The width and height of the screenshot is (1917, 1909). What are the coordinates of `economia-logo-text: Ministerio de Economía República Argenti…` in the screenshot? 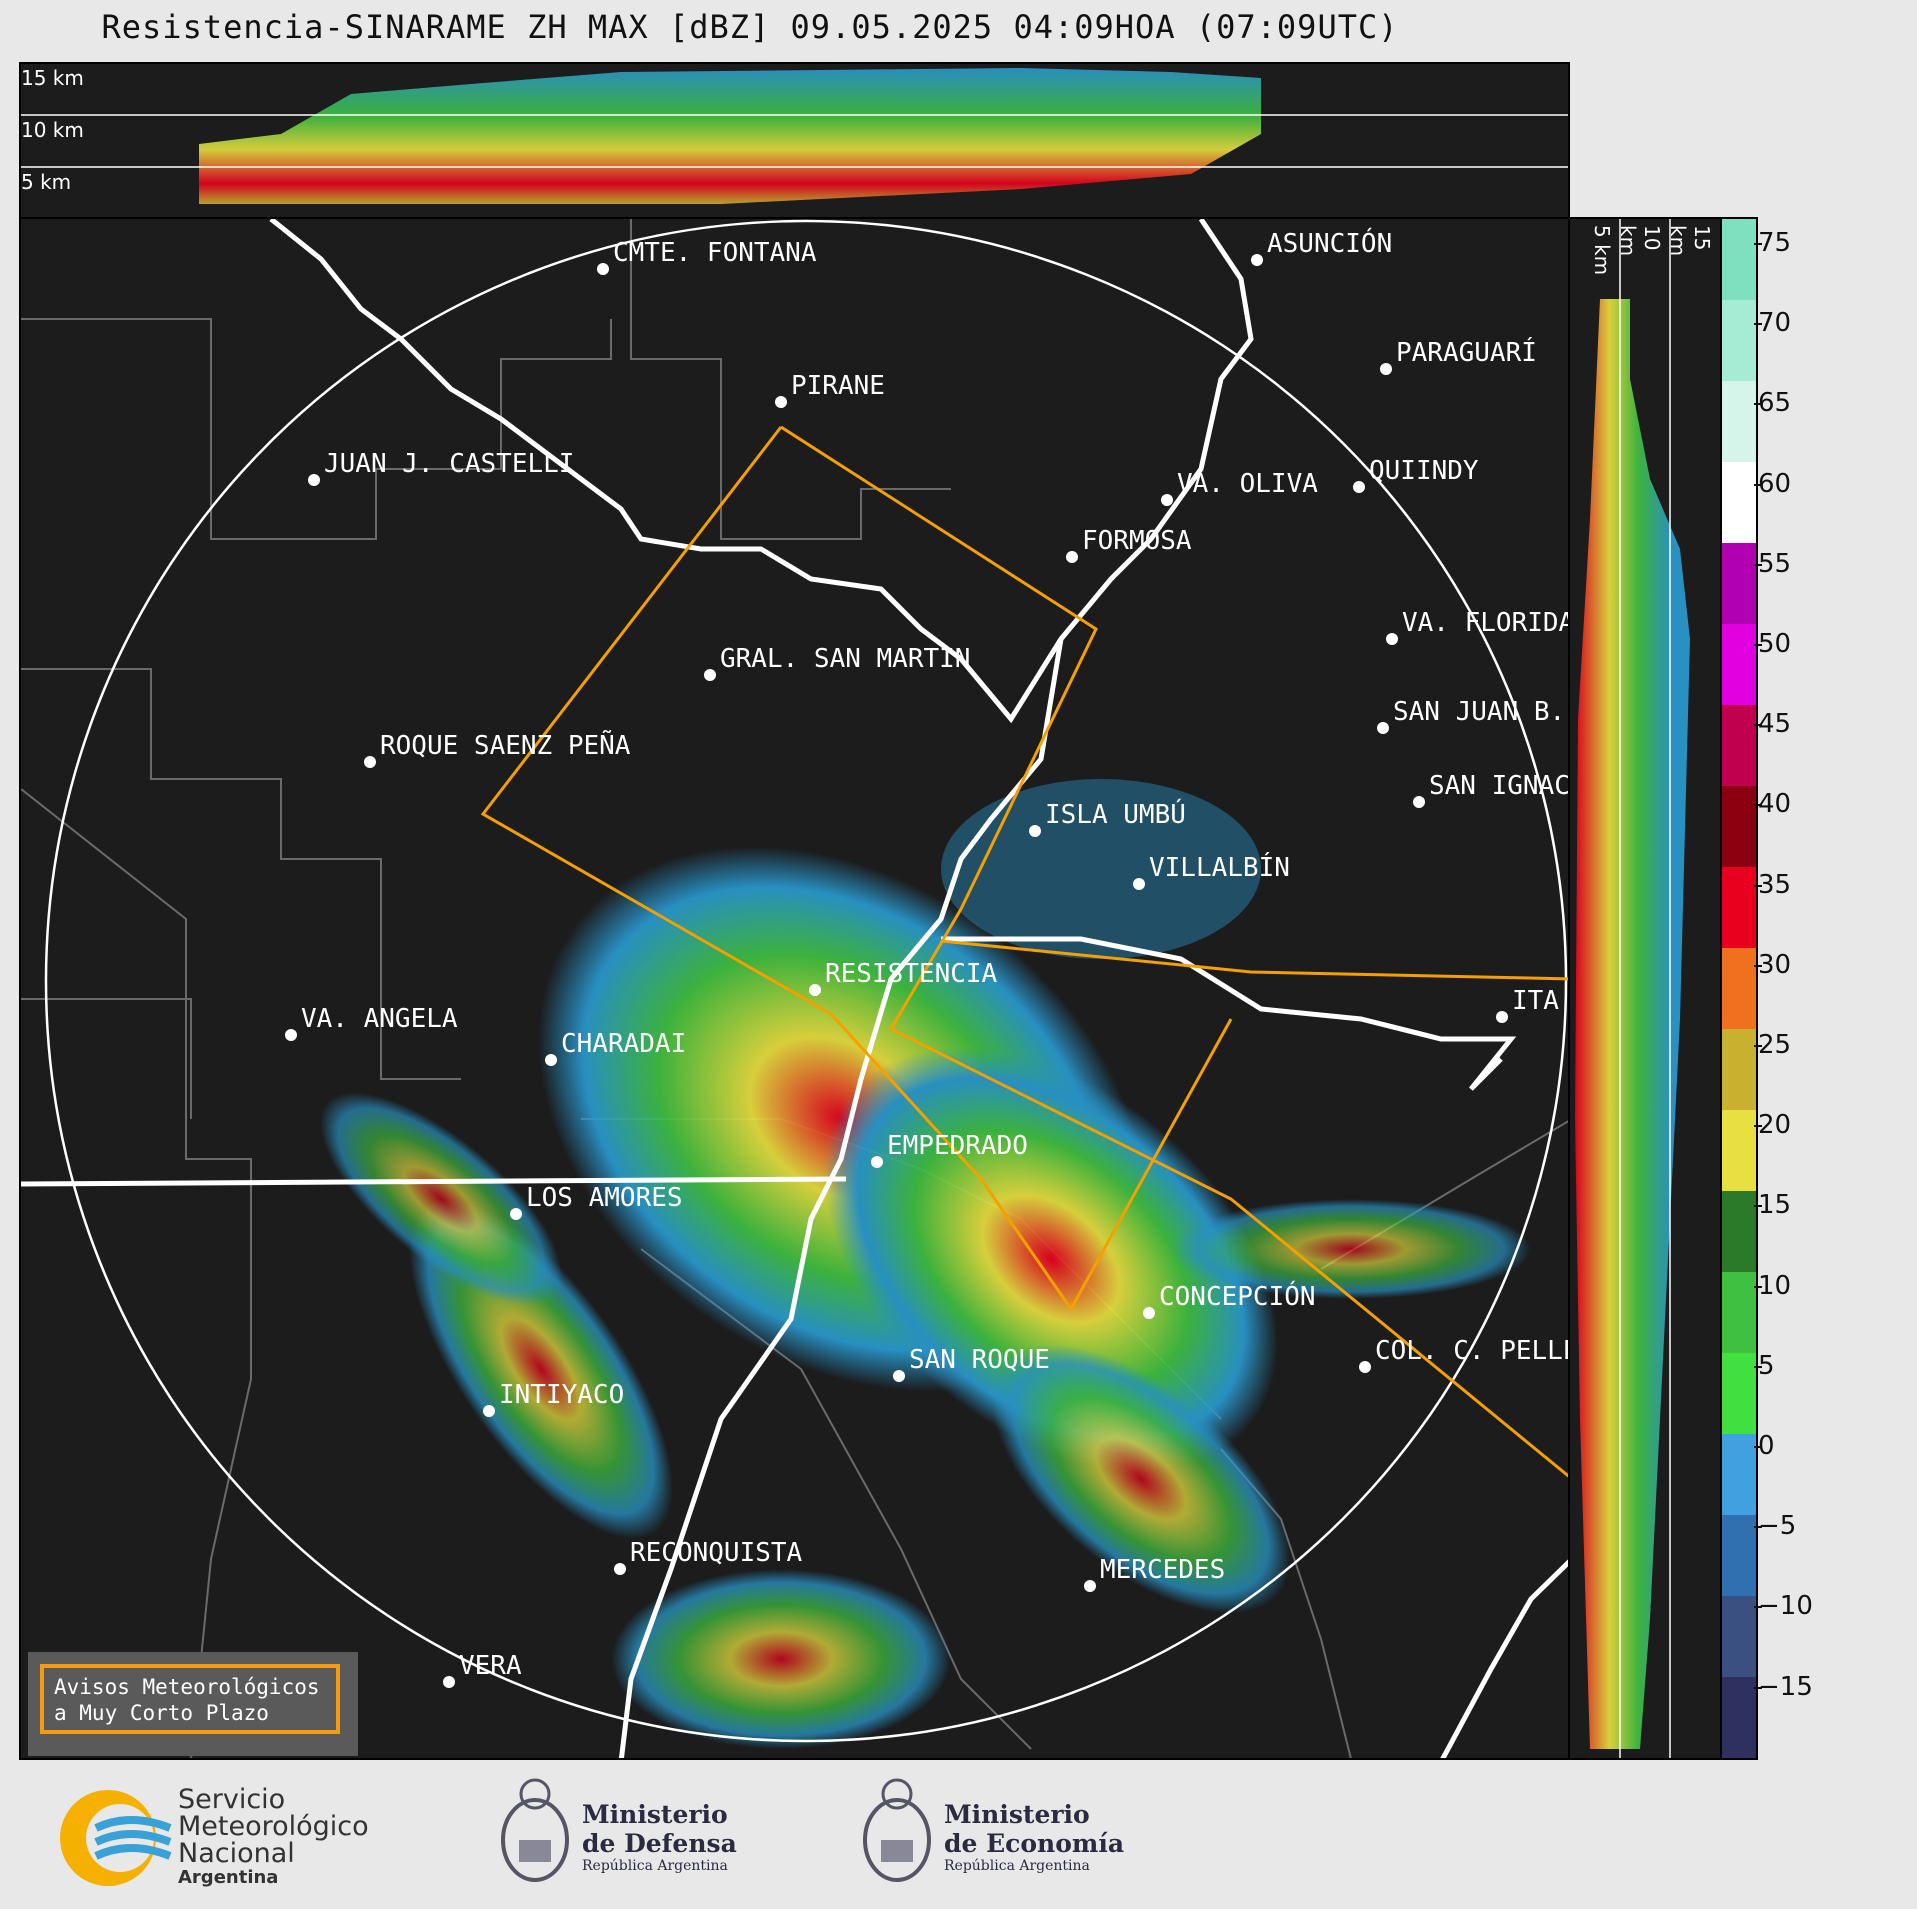 It's located at (1034, 1837).